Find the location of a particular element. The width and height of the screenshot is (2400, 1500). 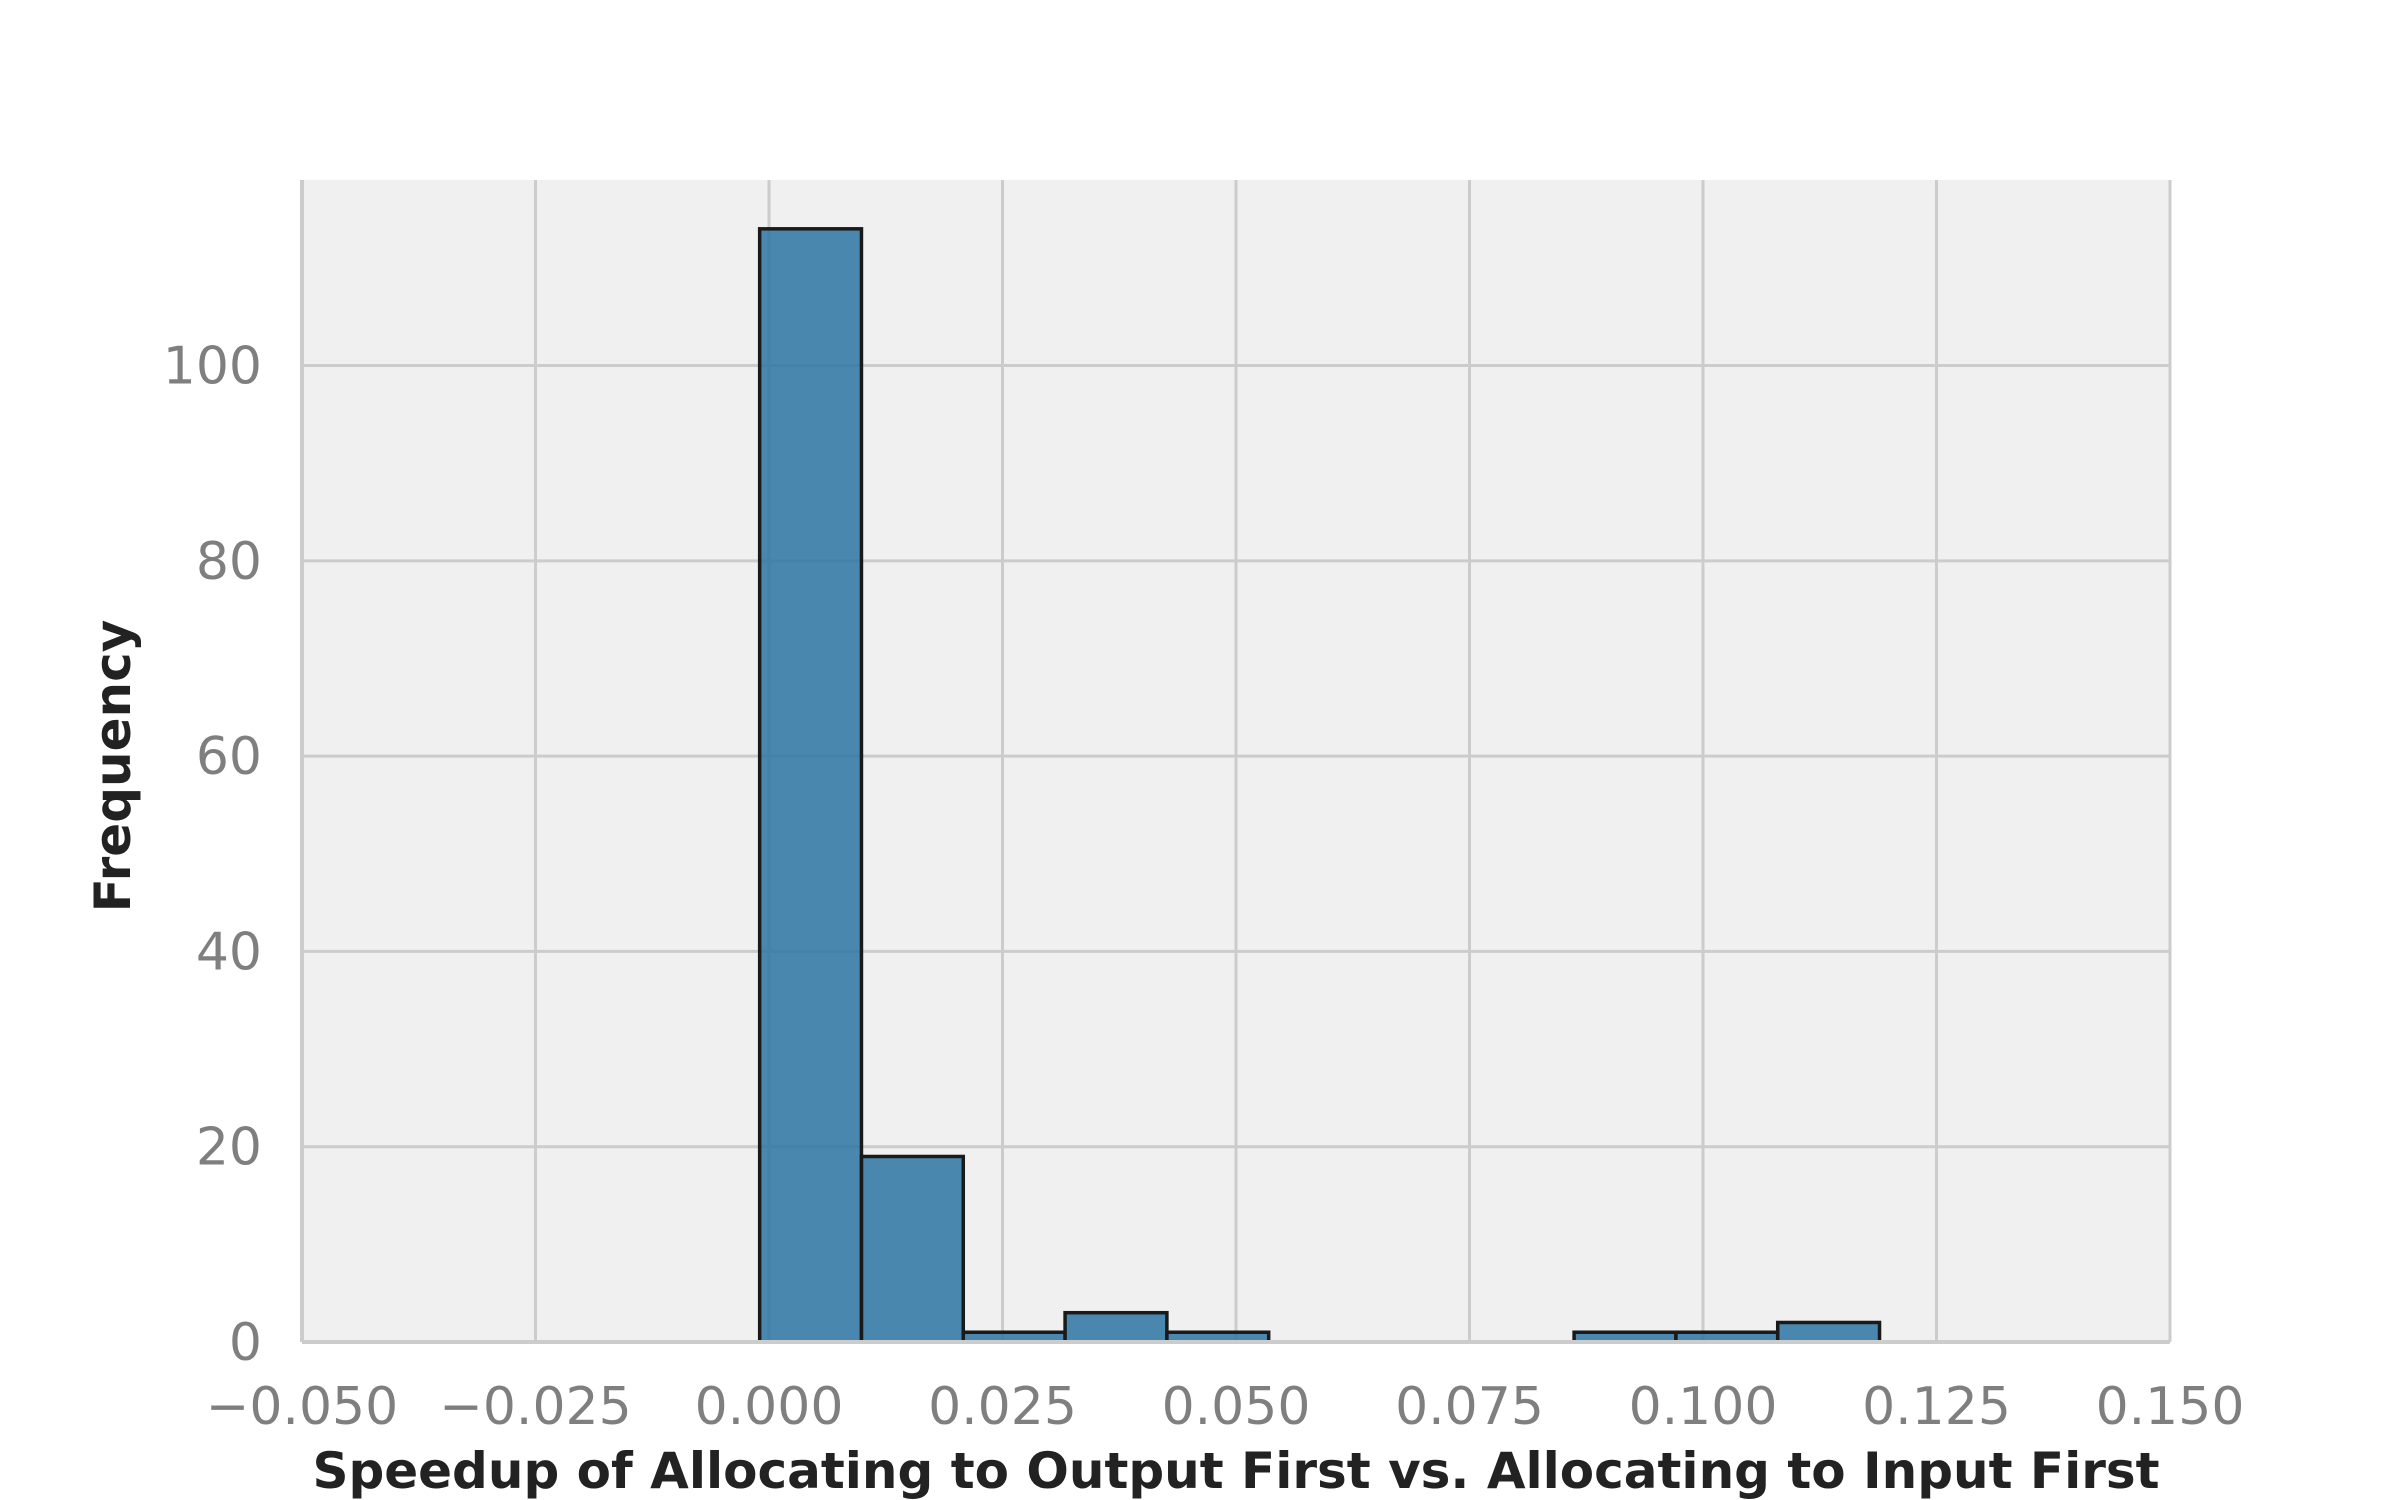

y-tick-label: 60 is located at coordinates (229, 757).